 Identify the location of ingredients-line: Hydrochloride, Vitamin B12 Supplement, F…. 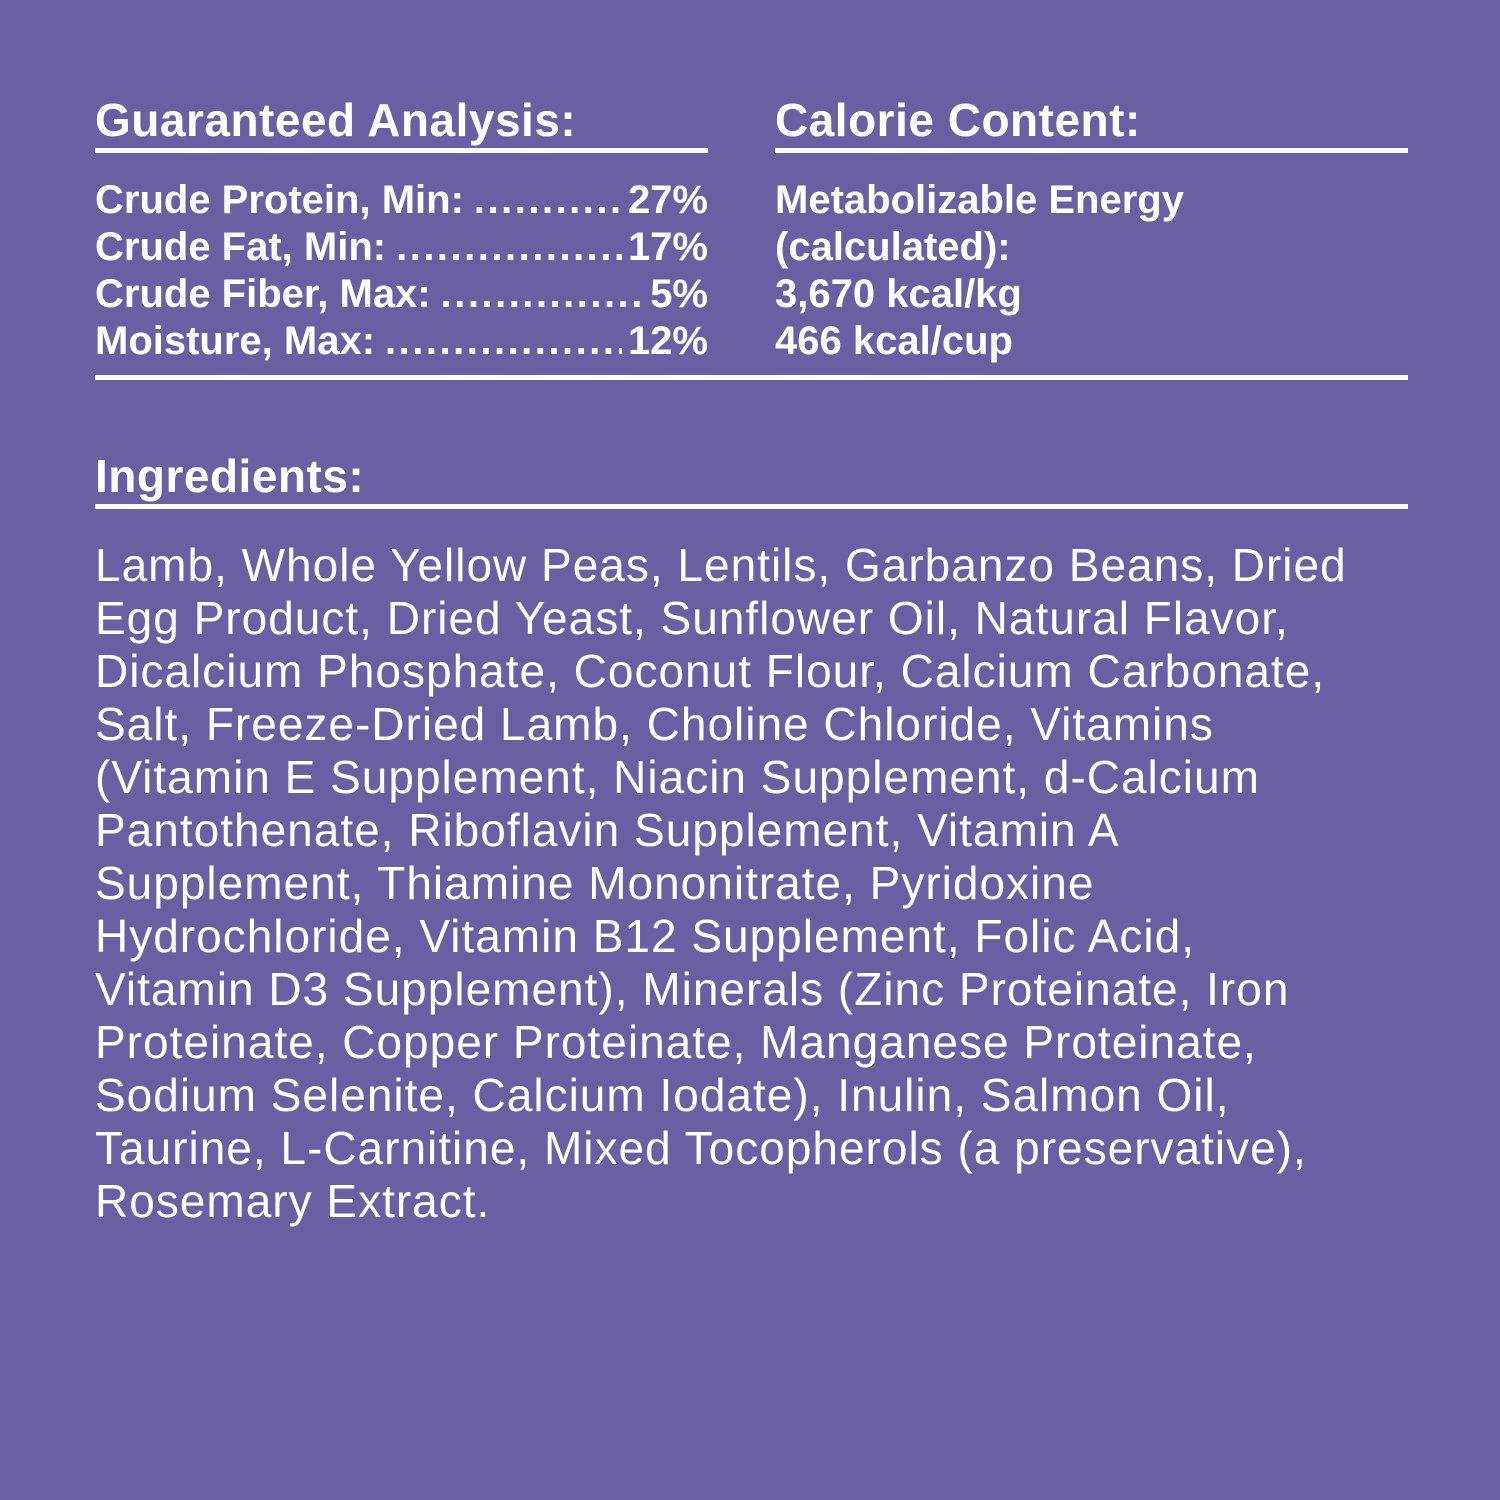
(645, 936).